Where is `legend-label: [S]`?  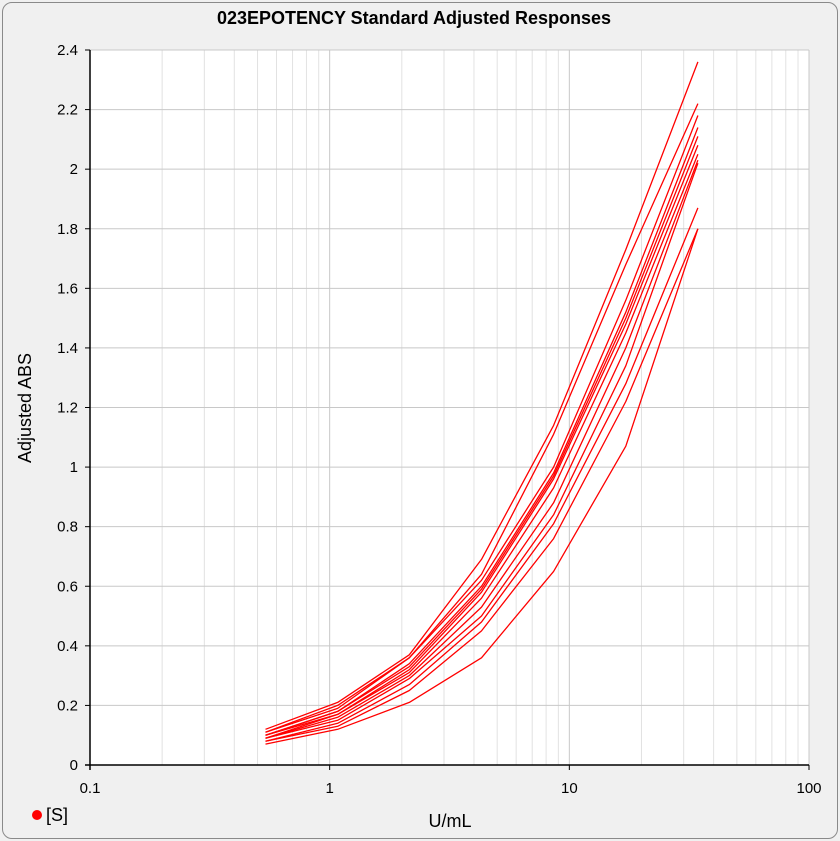 legend-label: [S] is located at coordinates (57, 814).